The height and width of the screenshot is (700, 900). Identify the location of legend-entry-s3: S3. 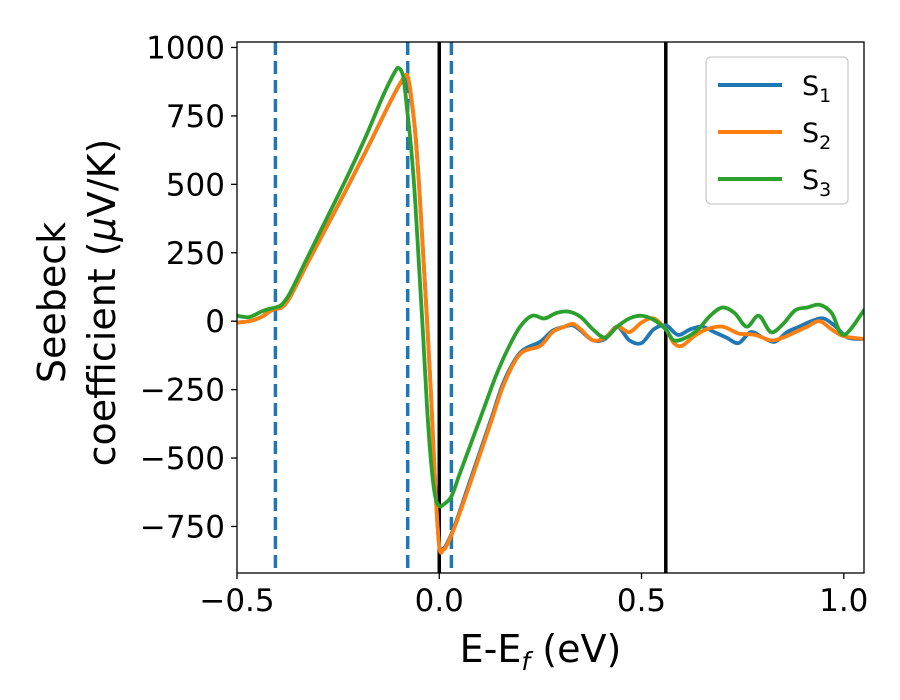
(774, 183).